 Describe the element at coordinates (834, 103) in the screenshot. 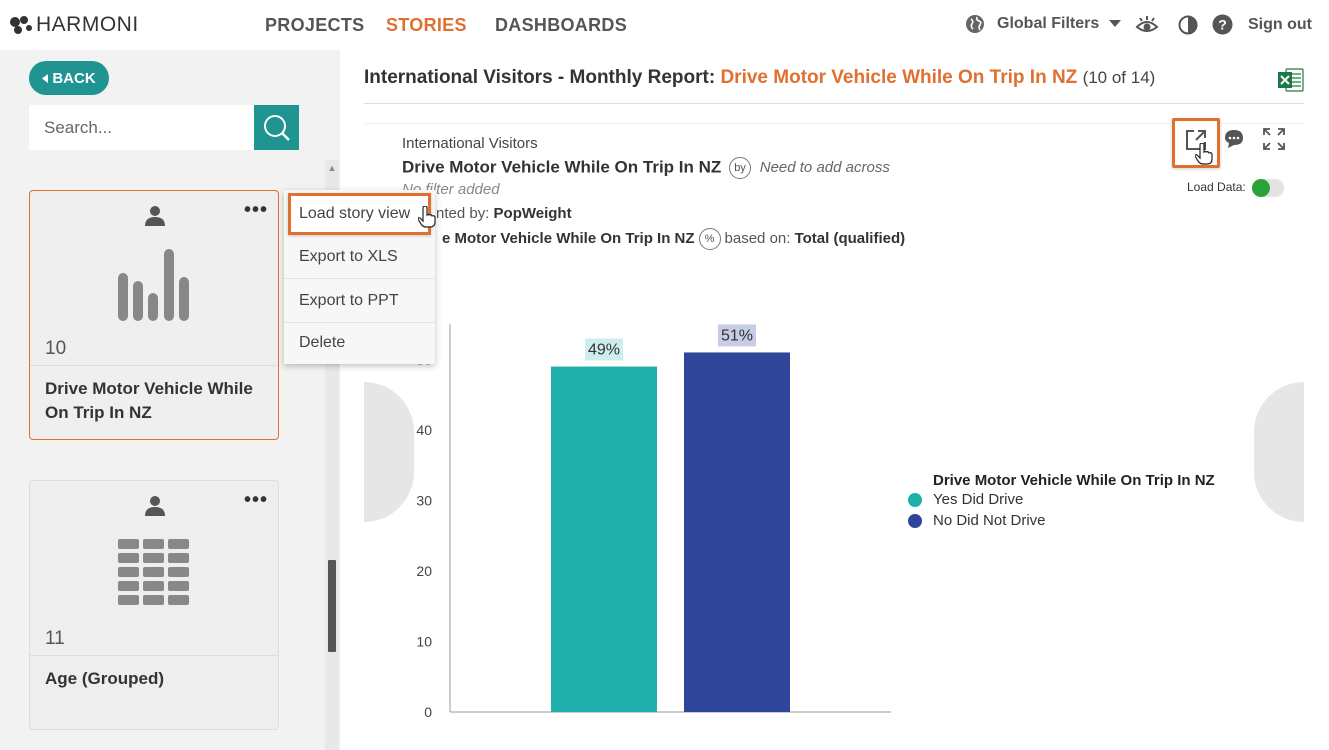

I see `title-divider` at that location.